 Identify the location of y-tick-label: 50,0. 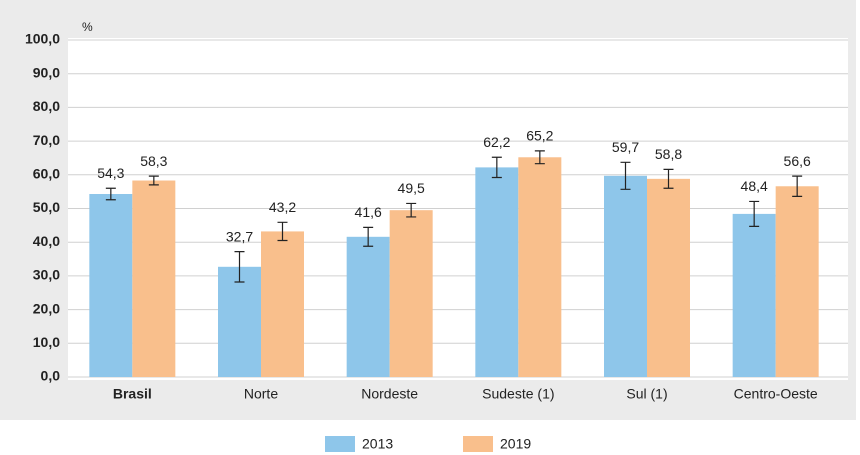
(46, 207).